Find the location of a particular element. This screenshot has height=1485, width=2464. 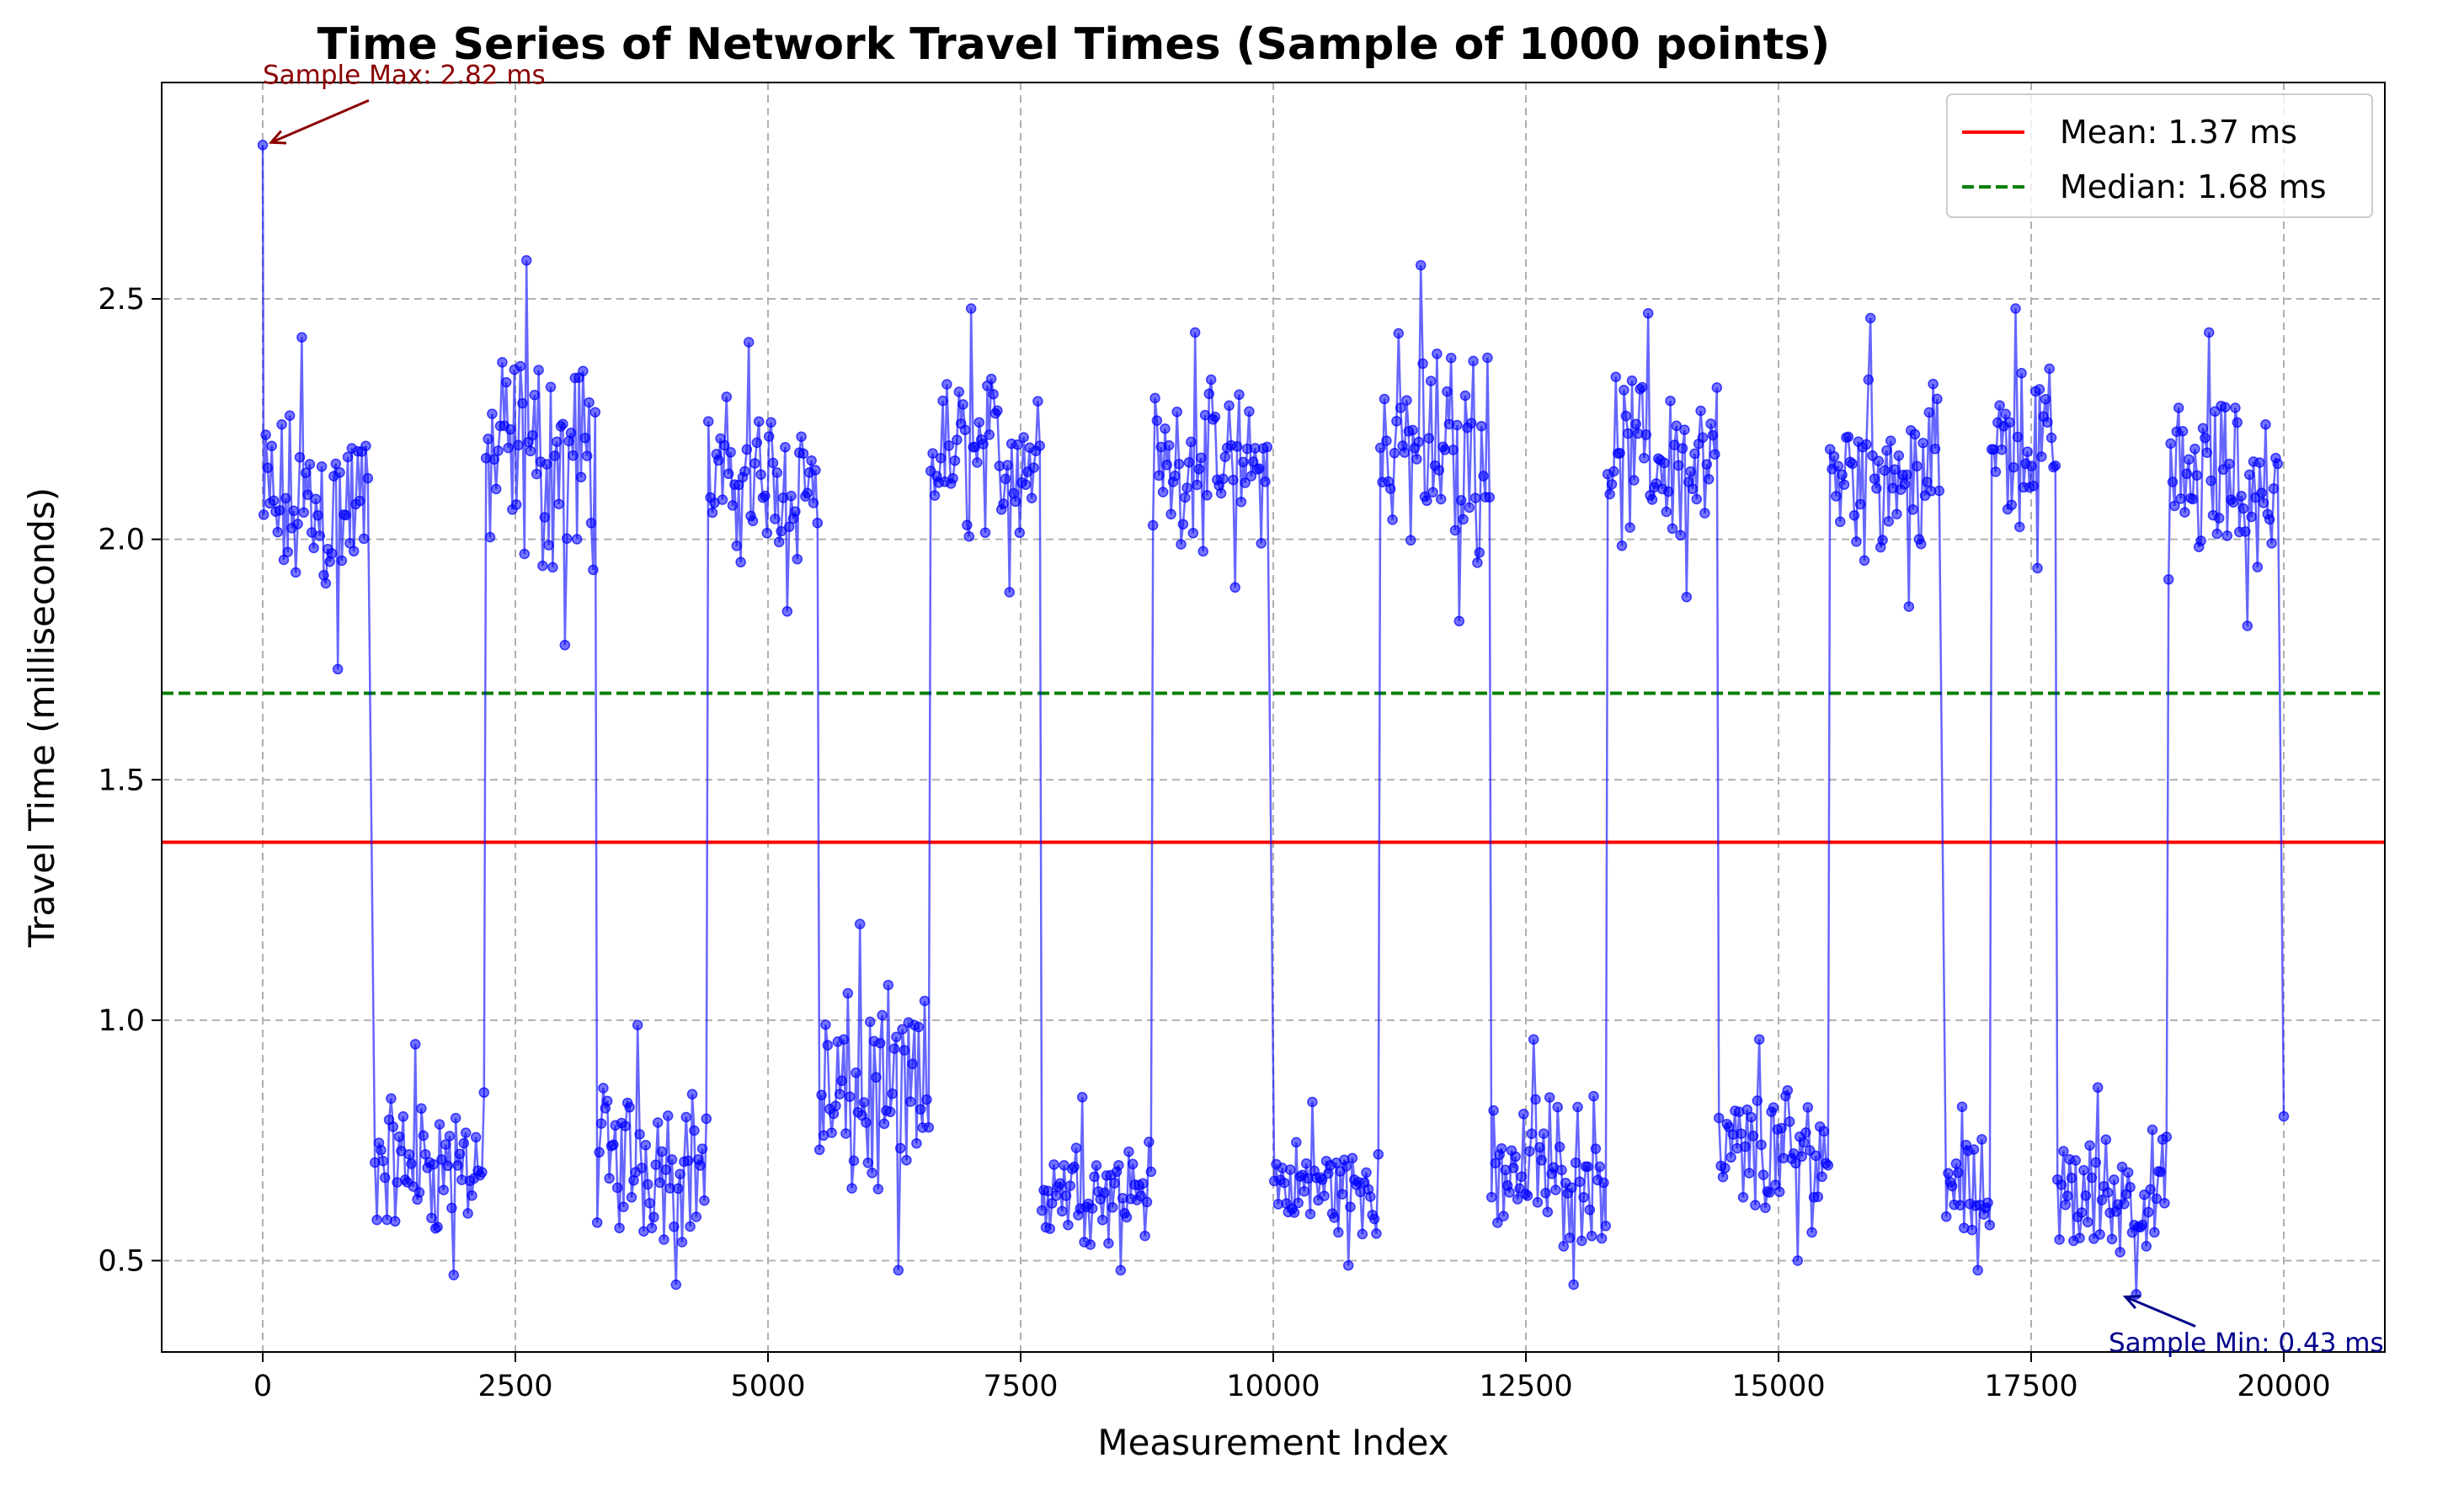

y-tick-label: 0.5 is located at coordinates (121, 1261).